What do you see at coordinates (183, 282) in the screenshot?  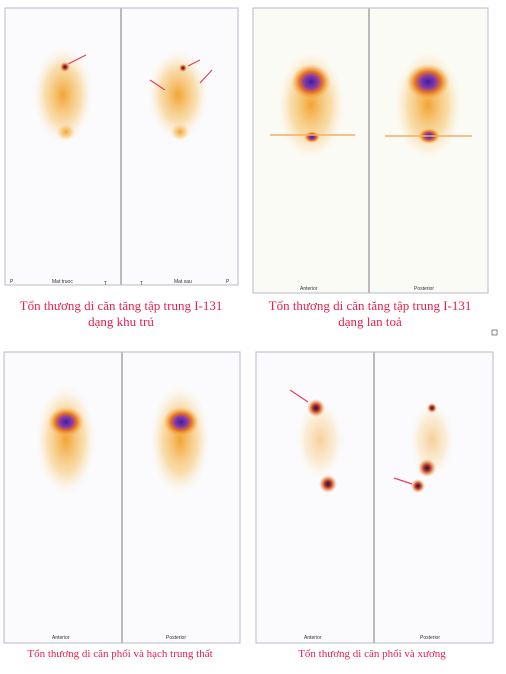 I see `scan-label: Mat sau` at bounding box center [183, 282].